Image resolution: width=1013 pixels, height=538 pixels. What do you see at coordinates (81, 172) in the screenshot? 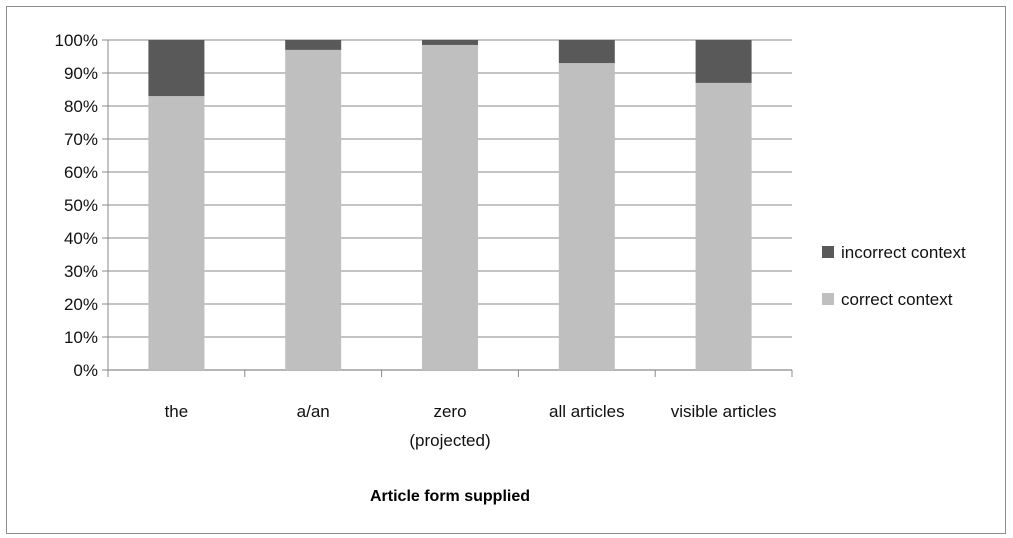
I see `y-tick-label: 60%` at bounding box center [81, 172].